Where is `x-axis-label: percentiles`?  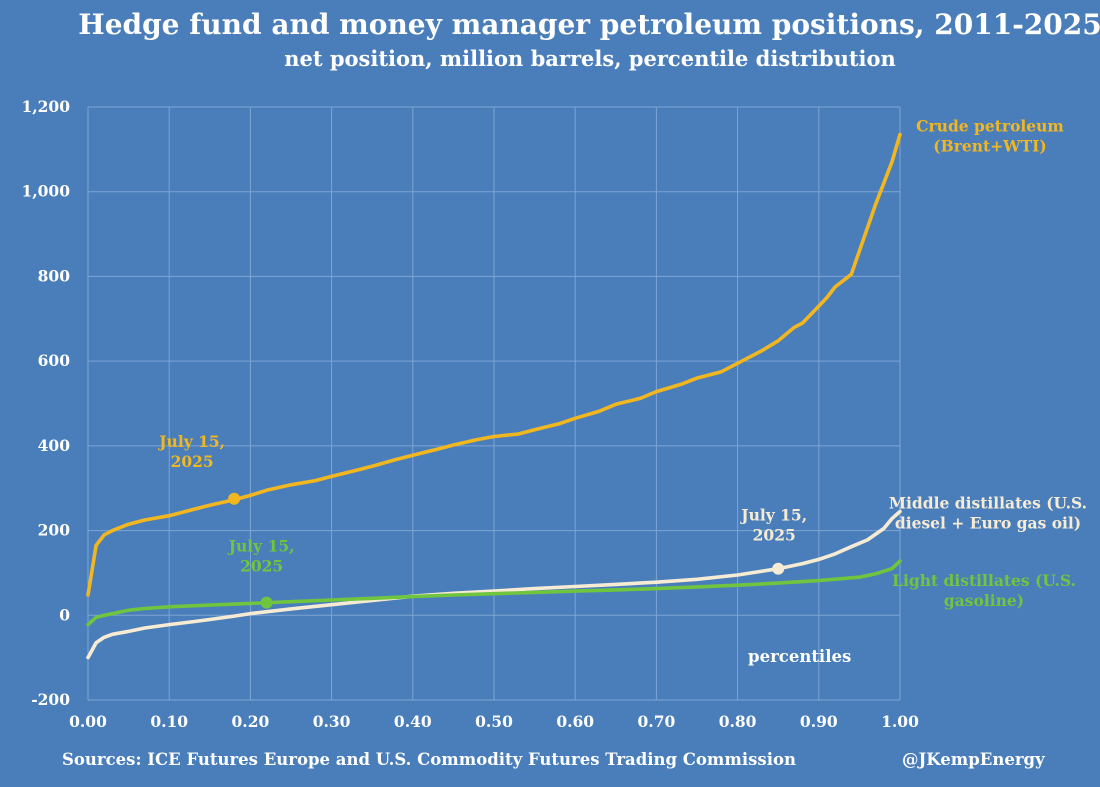 x-axis-label: percentiles is located at coordinates (799, 656).